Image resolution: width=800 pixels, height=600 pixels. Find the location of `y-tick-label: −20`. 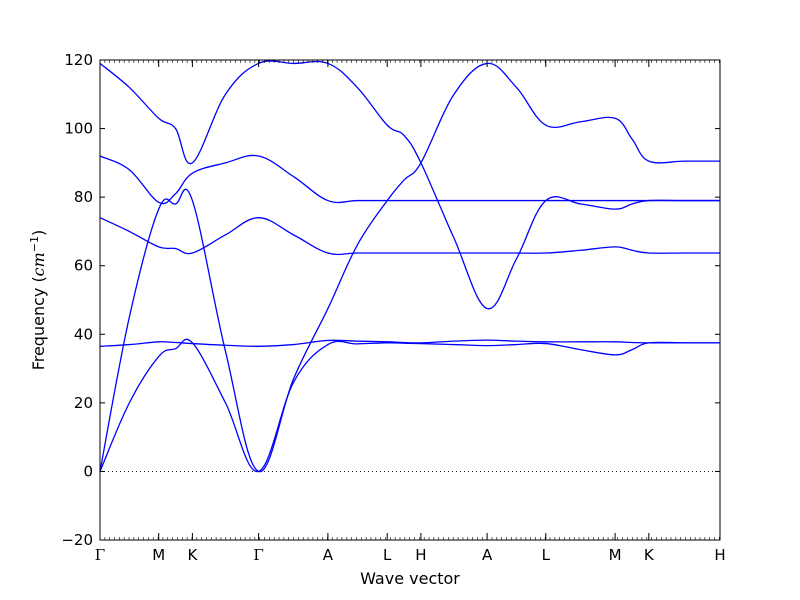

y-tick-label: −20 is located at coordinates (77, 540).